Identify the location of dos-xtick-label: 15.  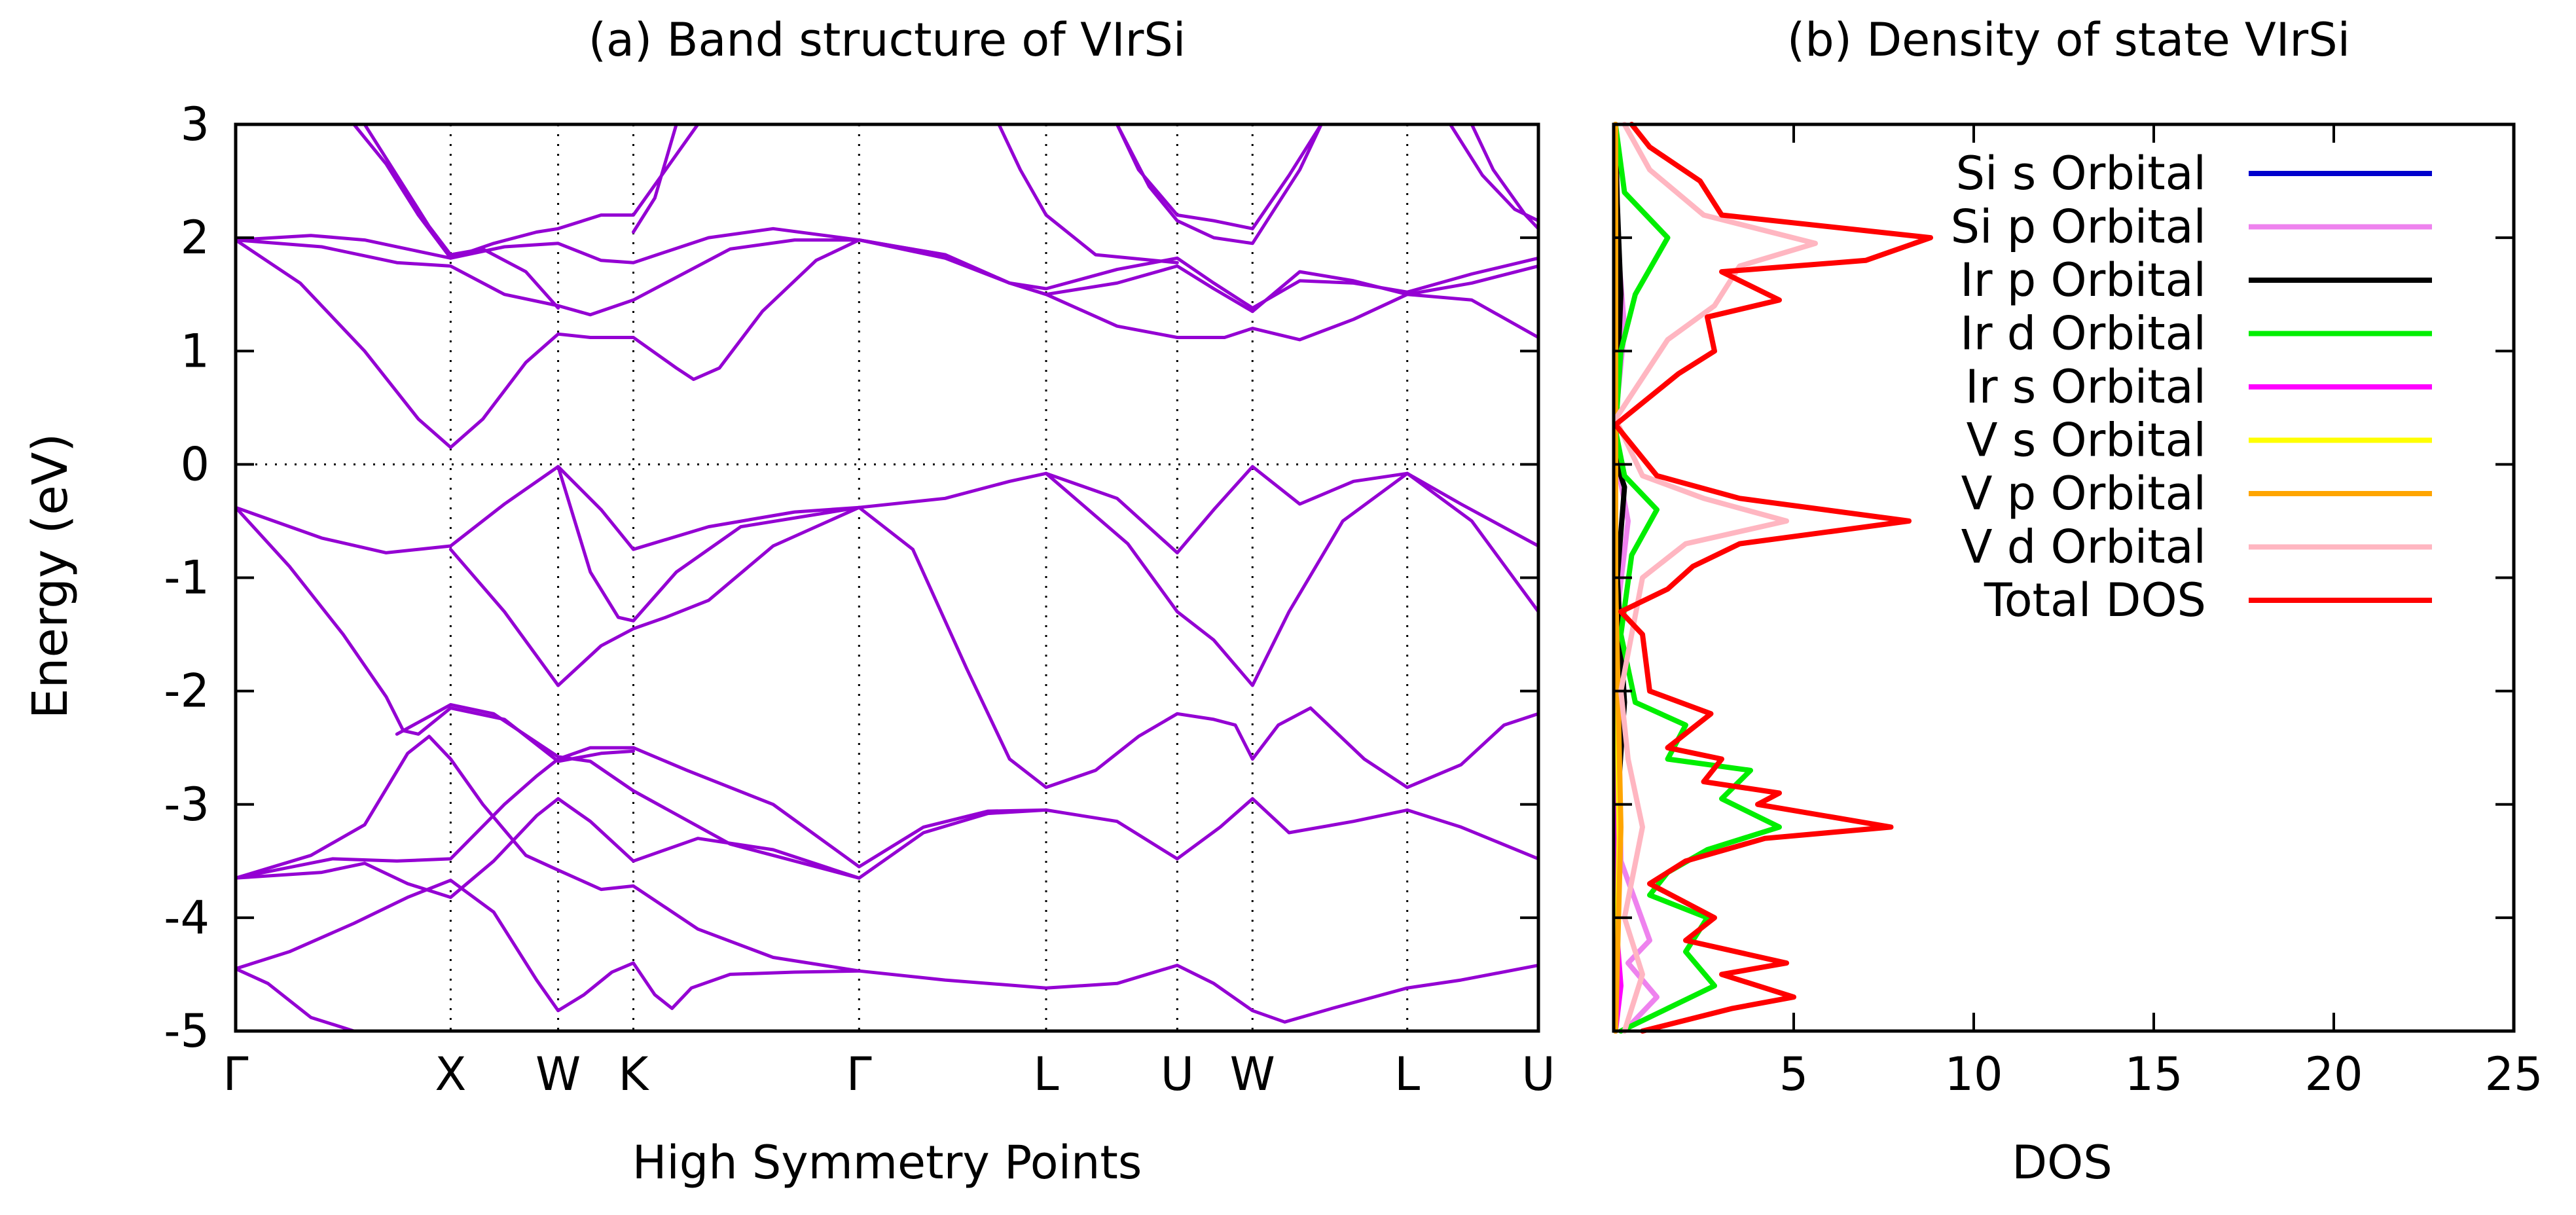
(2153, 1074).